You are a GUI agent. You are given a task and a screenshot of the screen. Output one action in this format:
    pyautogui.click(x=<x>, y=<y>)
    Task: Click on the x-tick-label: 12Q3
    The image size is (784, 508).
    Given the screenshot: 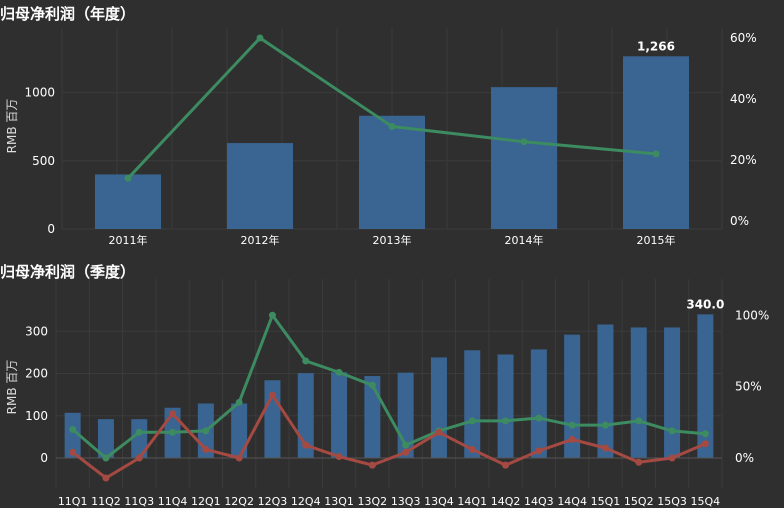 What is the action you would take?
    pyautogui.click(x=273, y=501)
    